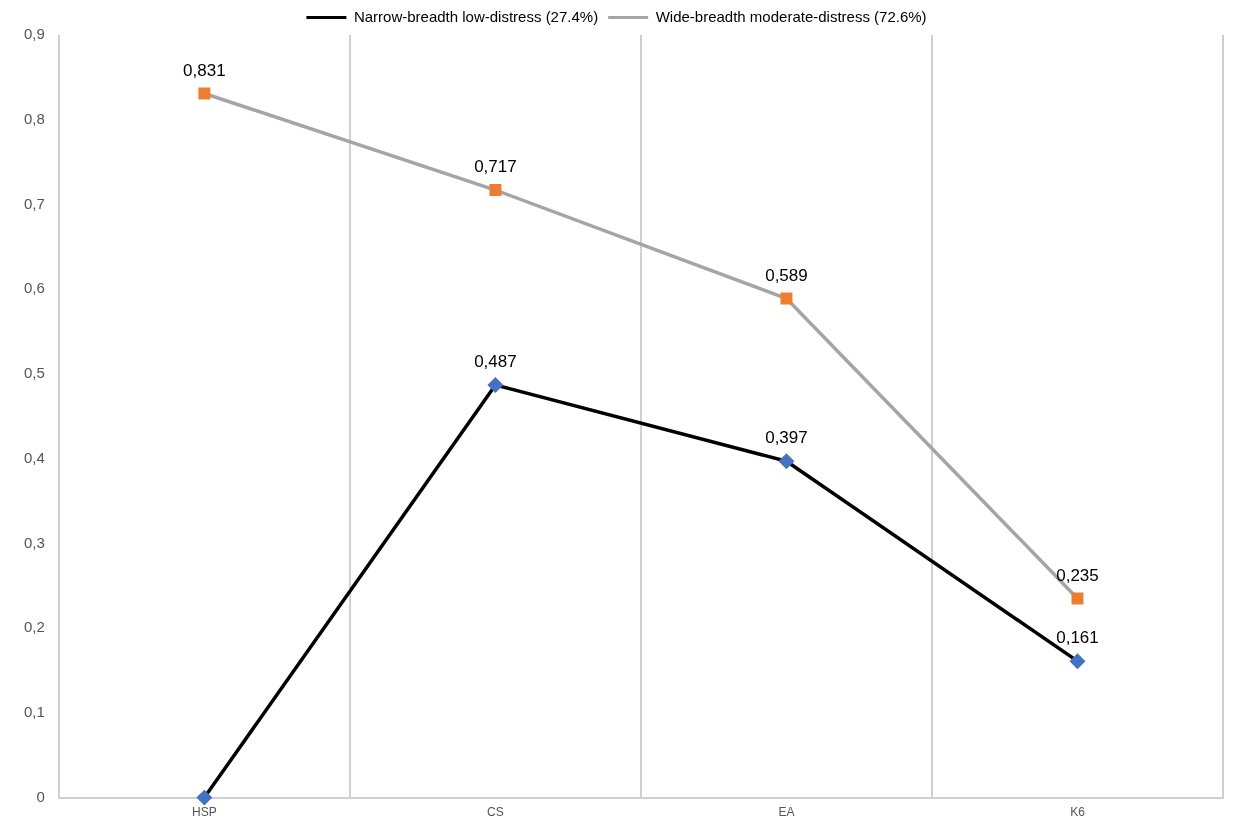 This screenshot has width=1243, height=833. Describe the element at coordinates (34, 34) in the screenshot. I see `y-tick-label: 0,9` at that location.